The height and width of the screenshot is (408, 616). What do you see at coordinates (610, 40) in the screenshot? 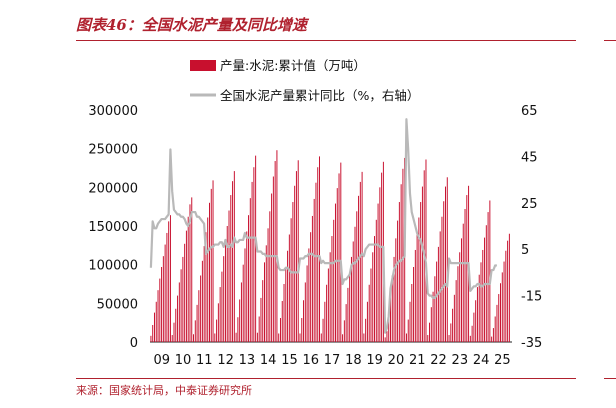
I see `neighbor-divider` at bounding box center [610, 40].